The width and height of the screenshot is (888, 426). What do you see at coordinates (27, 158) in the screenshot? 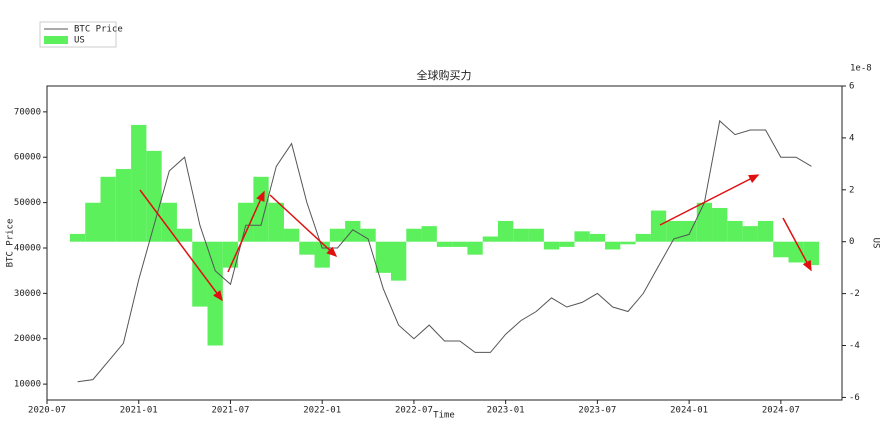
I see `y-tick-label: 60000` at bounding box center [27, 158].